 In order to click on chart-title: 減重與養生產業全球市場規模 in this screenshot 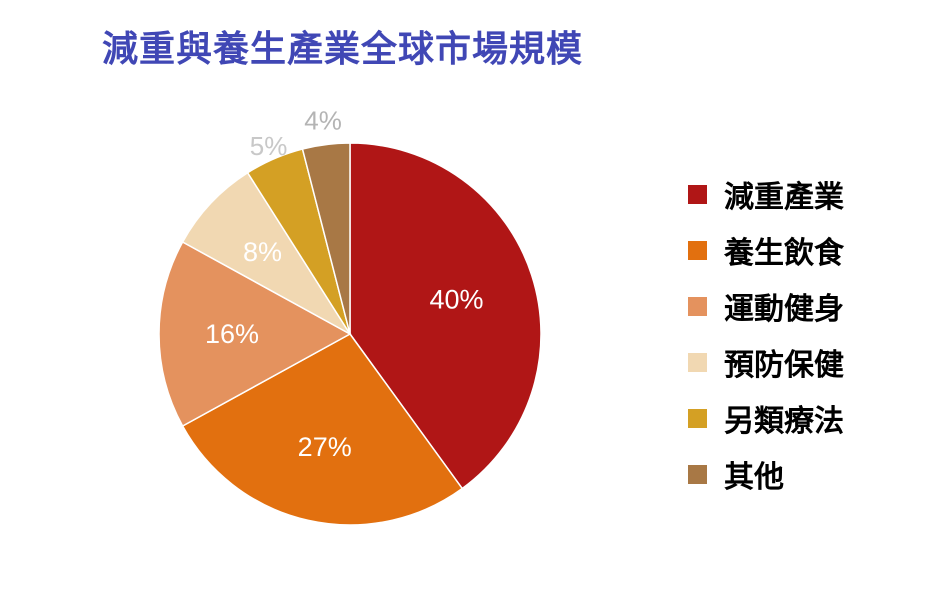, I will do `click(343, 49)`.